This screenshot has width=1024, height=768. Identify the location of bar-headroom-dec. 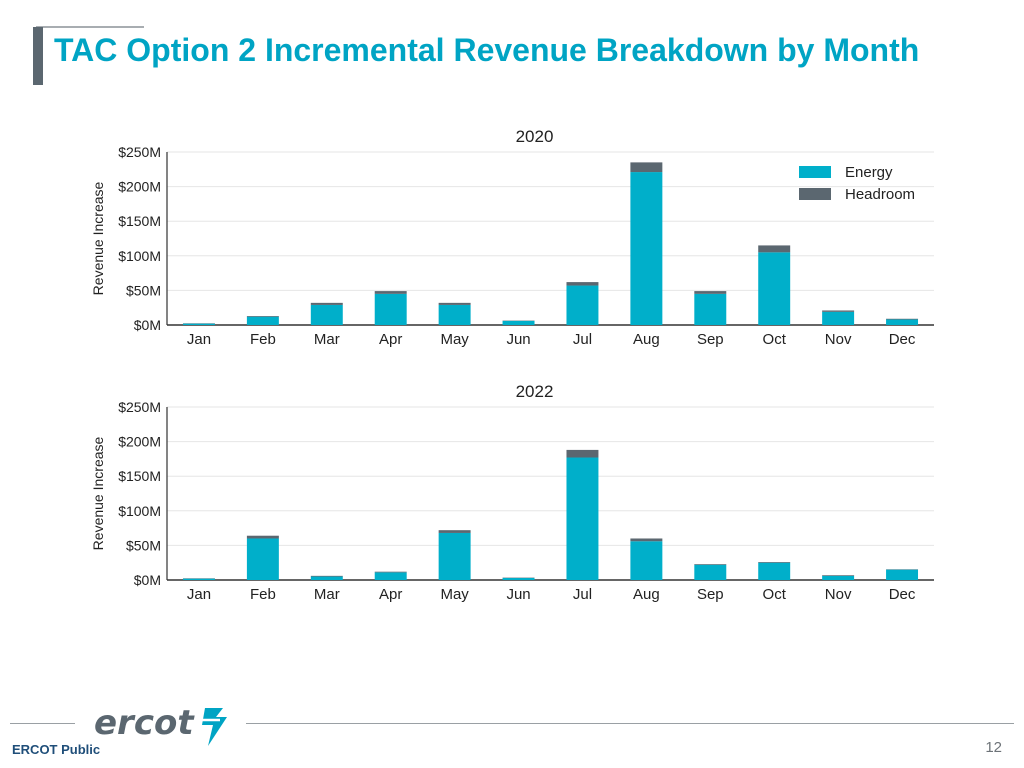
(902, 319).